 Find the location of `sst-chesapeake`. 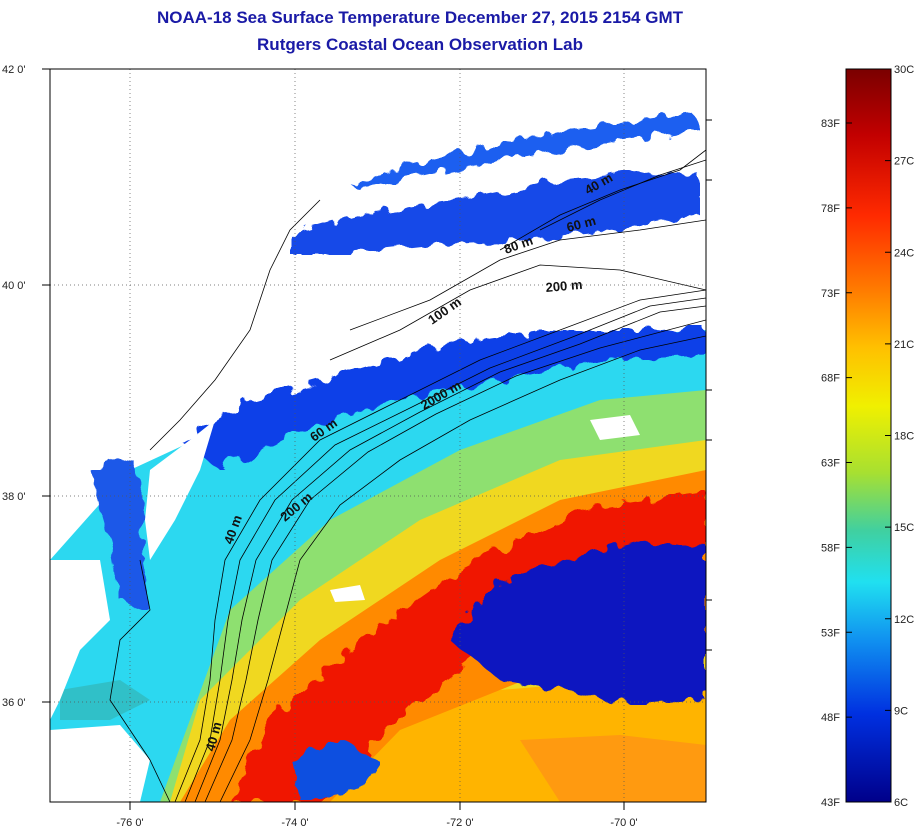

sst-chesapeake is located at coordinates (120, 532).